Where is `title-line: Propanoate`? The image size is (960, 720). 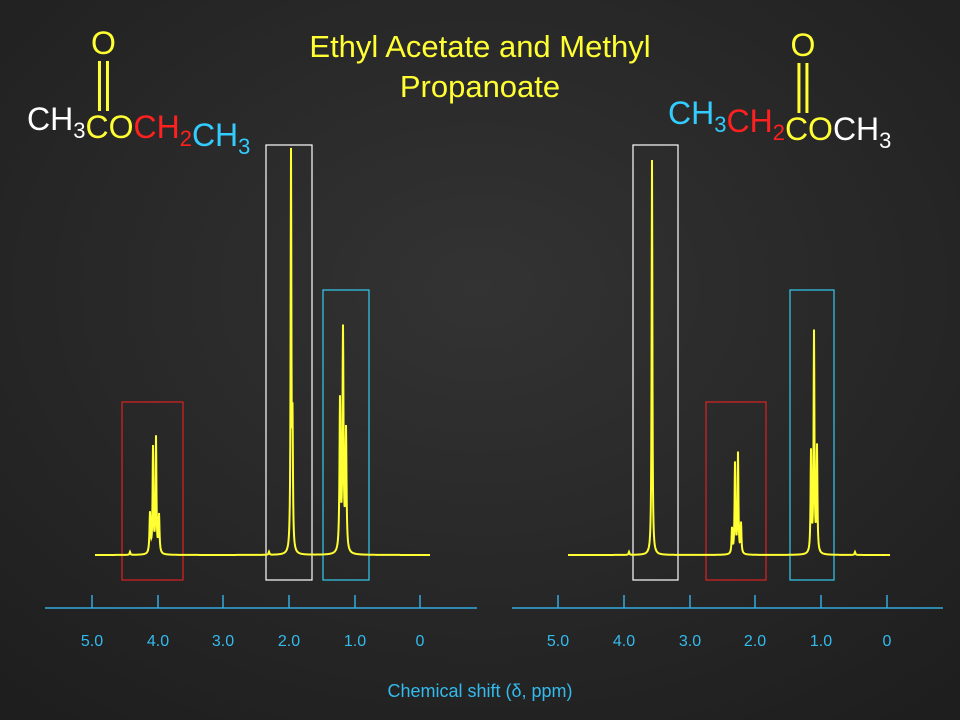 title-line: Propanoate is located at coordinates (480, 86).